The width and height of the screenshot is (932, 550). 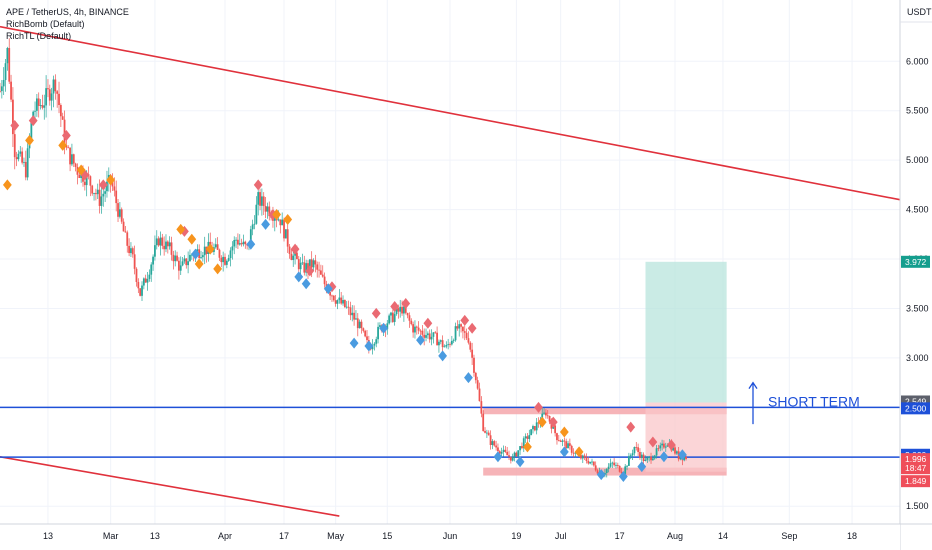 I want to click on time-tick-label: Mar, so click(x=111, y=536).